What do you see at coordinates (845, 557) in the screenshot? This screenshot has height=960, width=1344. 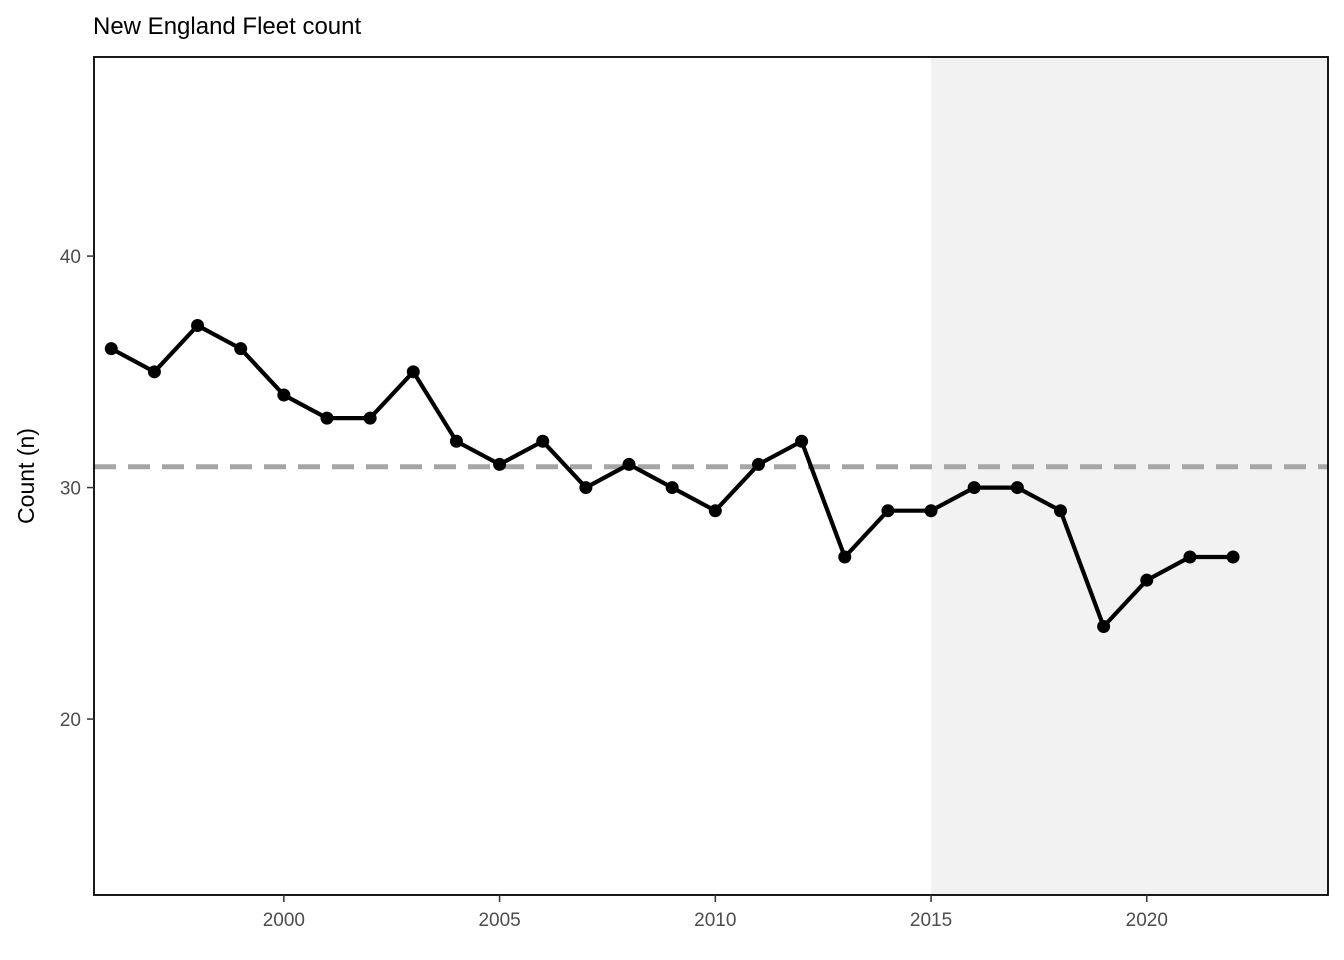 I see `data-point-2013` at bounding box center [845, 557].